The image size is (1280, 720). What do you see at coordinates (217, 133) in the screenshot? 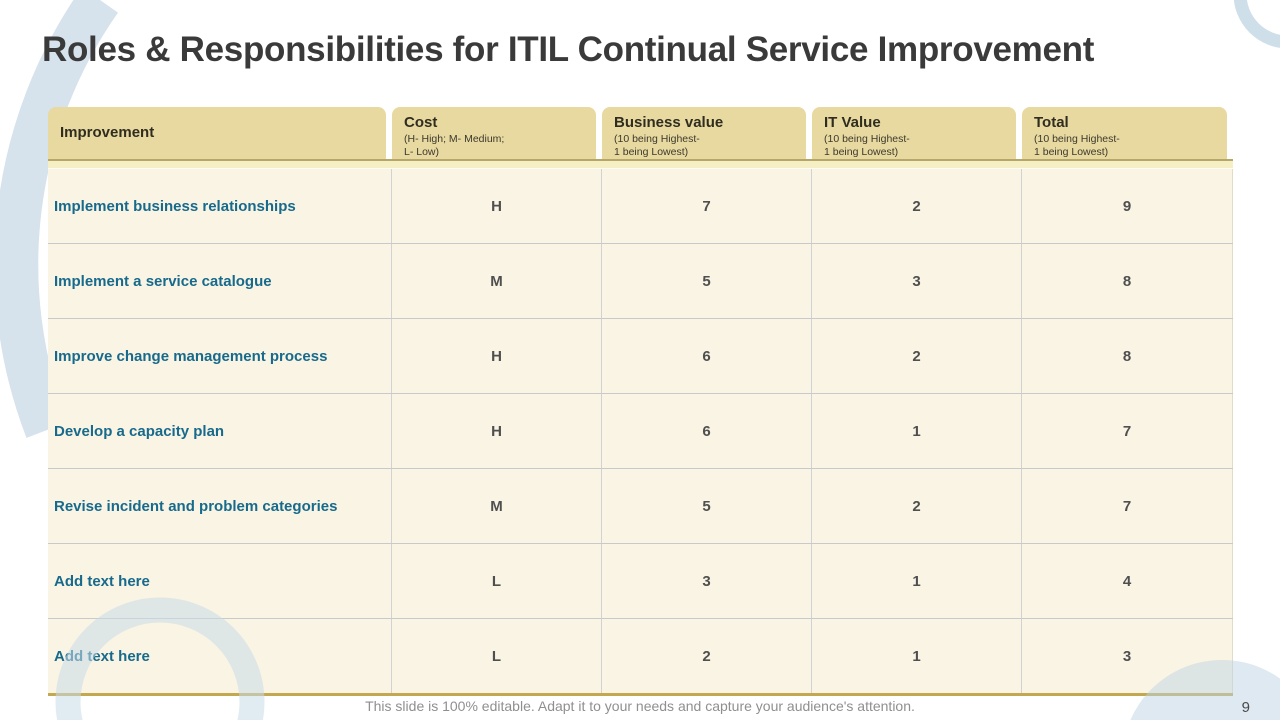
I see `column-header-improvement: Improvement` at bounding box center [217, 133].